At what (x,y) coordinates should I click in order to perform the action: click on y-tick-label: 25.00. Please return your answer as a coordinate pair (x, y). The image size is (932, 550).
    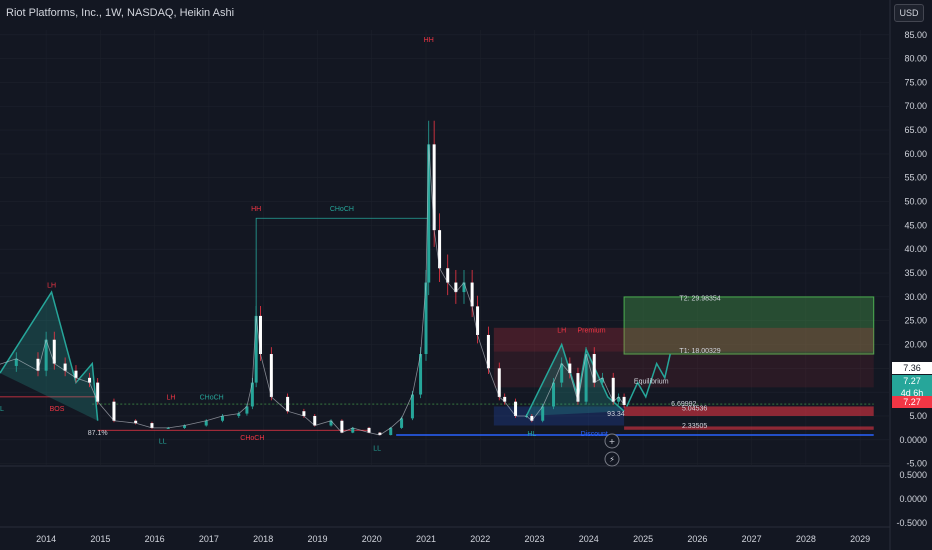
    Looking at the image, I should click on (915, 321).